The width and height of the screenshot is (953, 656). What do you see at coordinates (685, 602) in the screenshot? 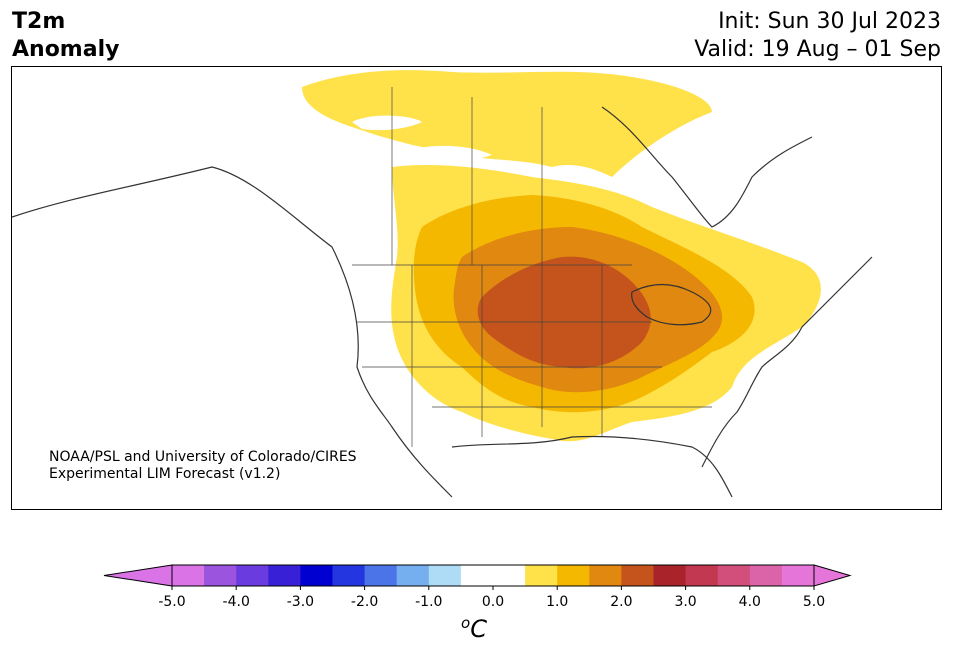
I see `colorbar-tick-label: 3.0` at bounding box center [685, 602].